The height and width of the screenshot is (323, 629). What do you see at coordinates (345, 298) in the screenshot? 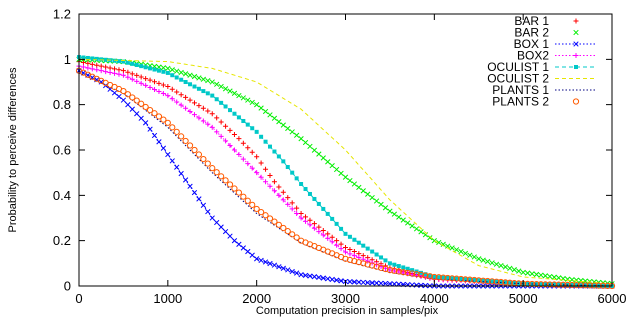
I see `x-tick-label: 3000` at bounding box center [345, 298].